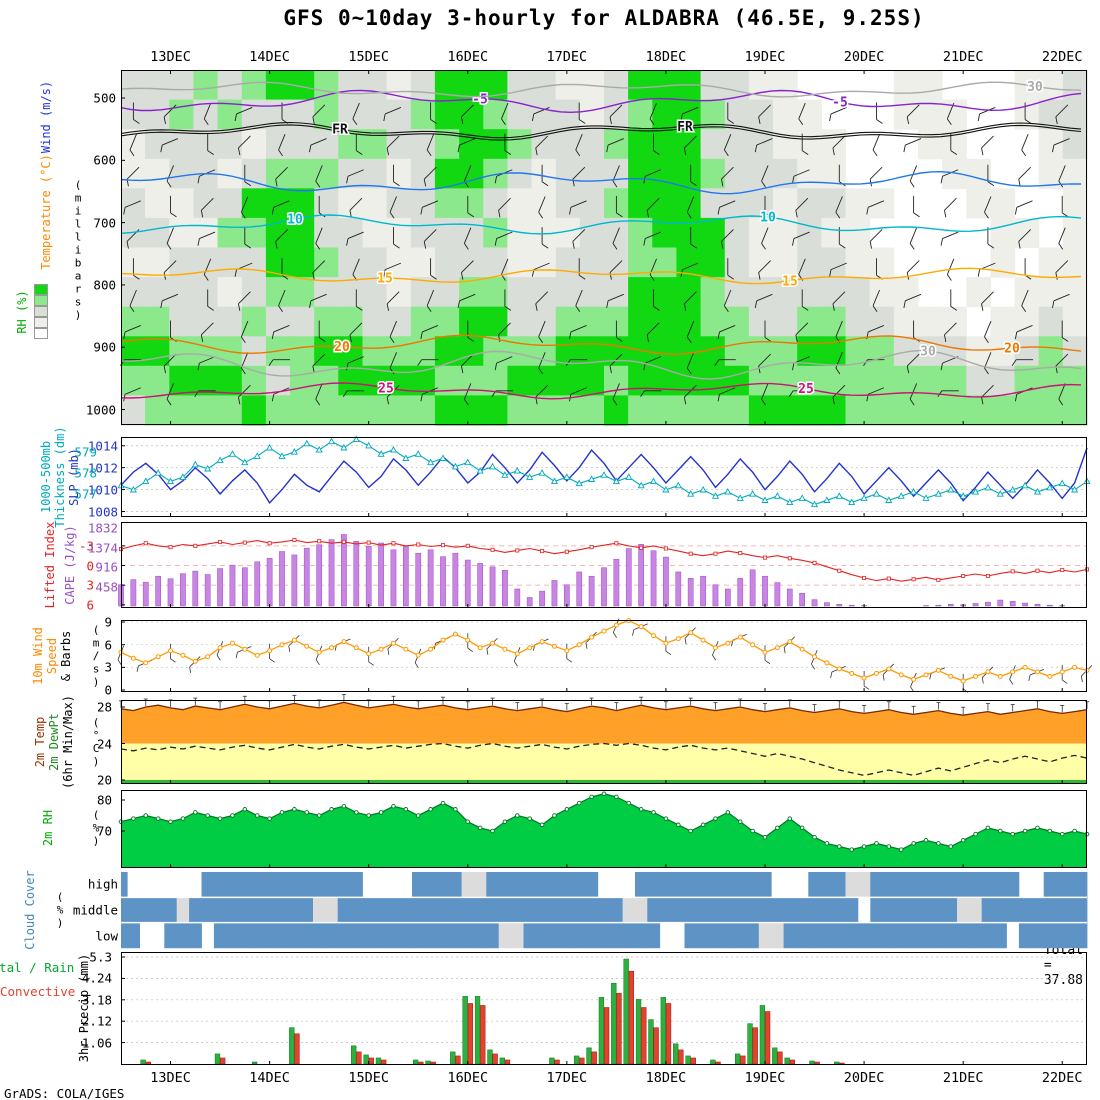 The width and height of the screenshot is (1100, 1100). Describe the element at coordinates (604, 910) in the screenshot. I see `panel-cloud-svg` at that location.